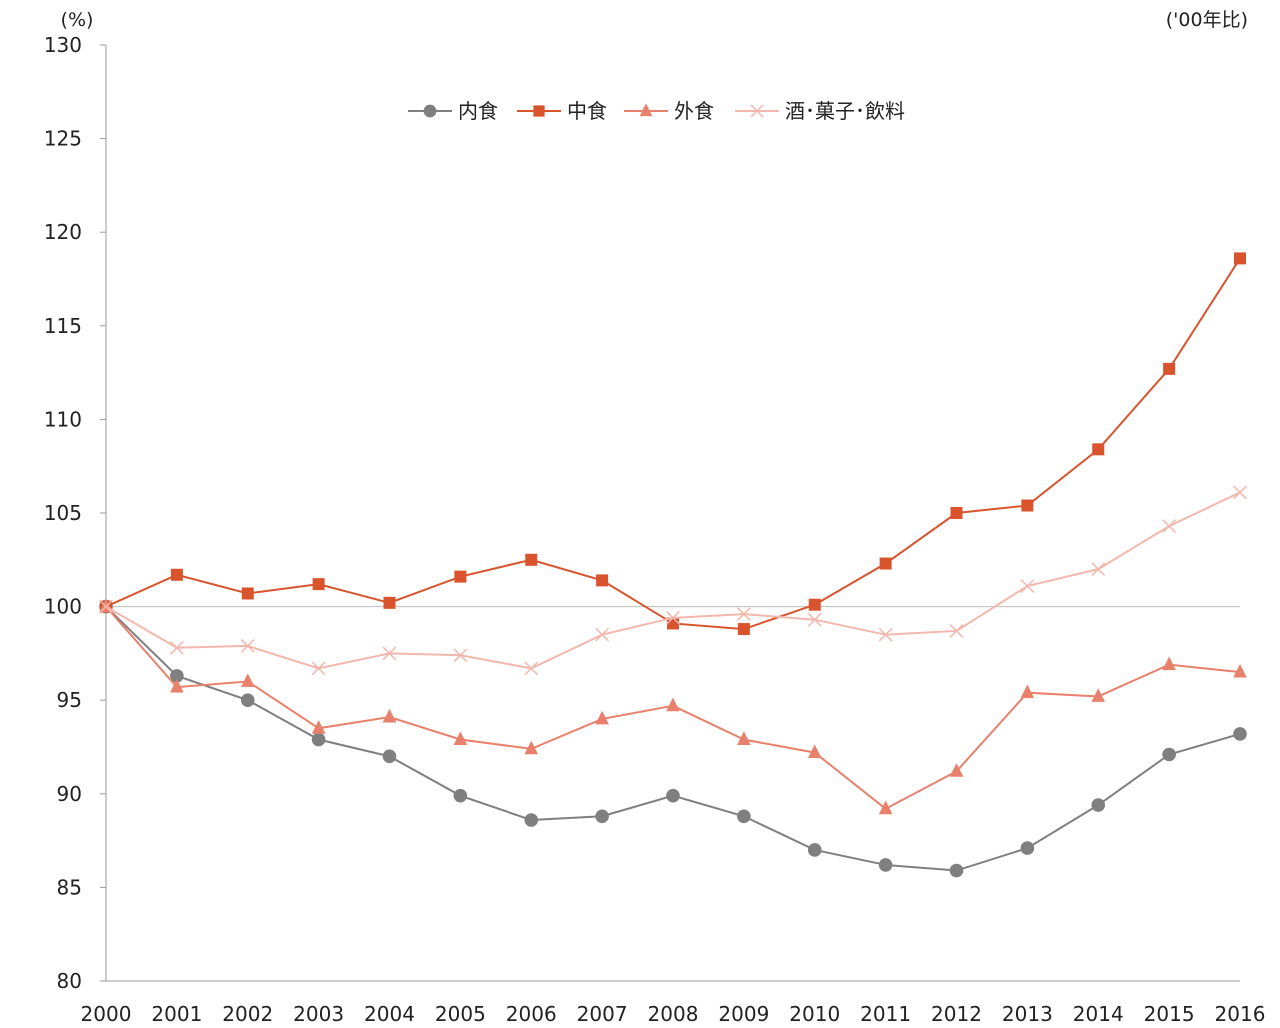  I want to click on y-tick-label: 80, so click(69, 981).